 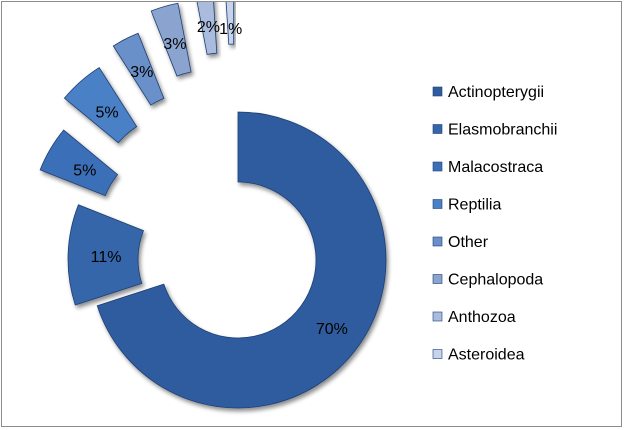 I want to click on slice-anthozoa, so click(x=207, y=28).